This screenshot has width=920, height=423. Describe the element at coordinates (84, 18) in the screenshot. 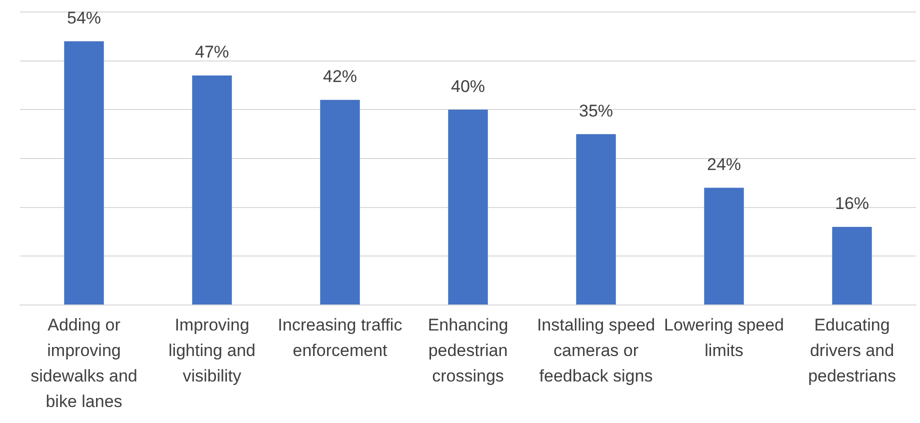

I see `data-label: 54%` at that location.